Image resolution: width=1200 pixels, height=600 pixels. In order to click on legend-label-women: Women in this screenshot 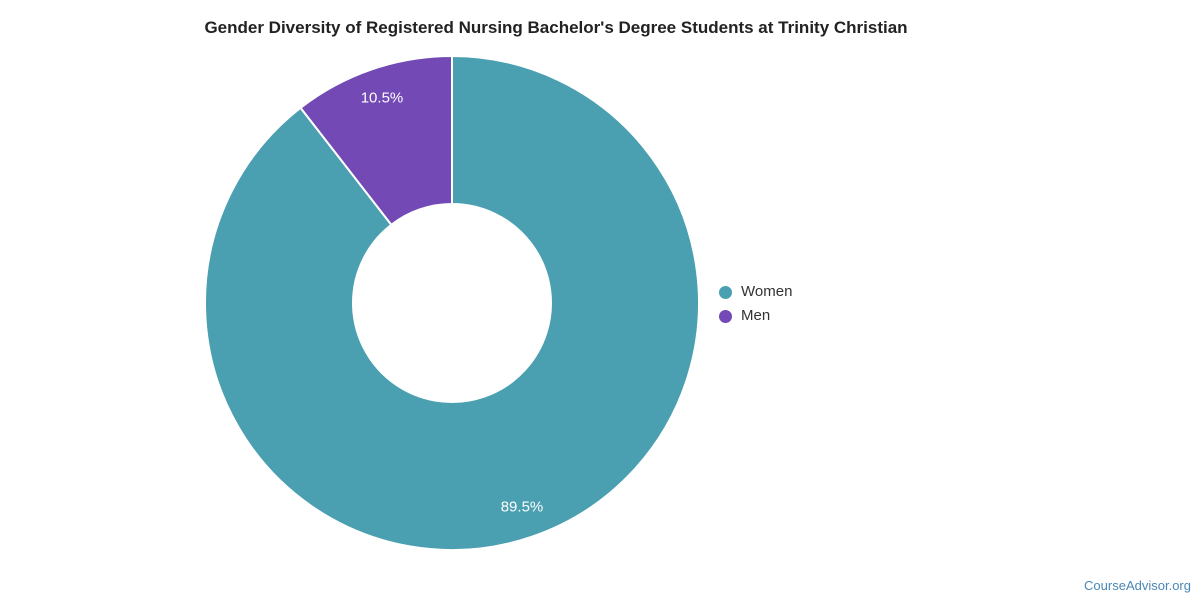, I will do `click(767, 291)`.